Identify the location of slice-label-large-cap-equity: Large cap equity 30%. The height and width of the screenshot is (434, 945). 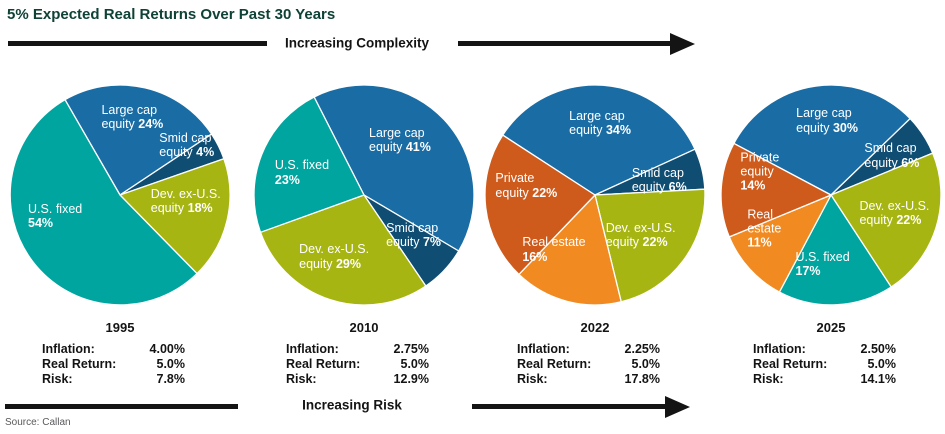
(827, 120).